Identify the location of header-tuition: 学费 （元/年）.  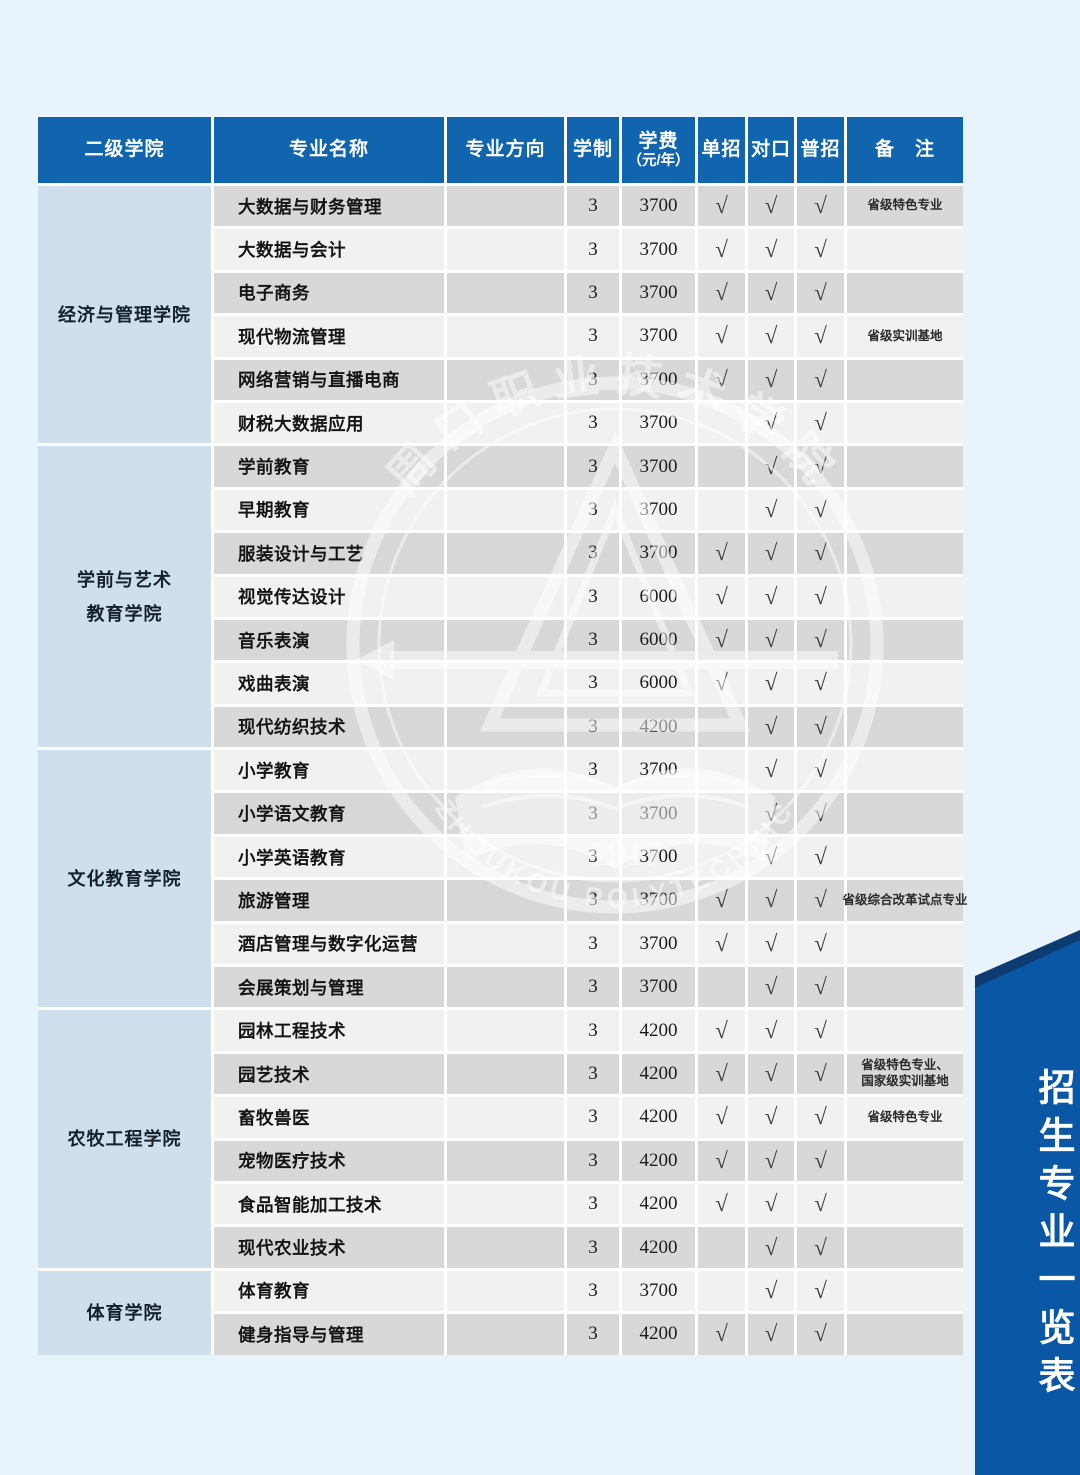
(658, 150).